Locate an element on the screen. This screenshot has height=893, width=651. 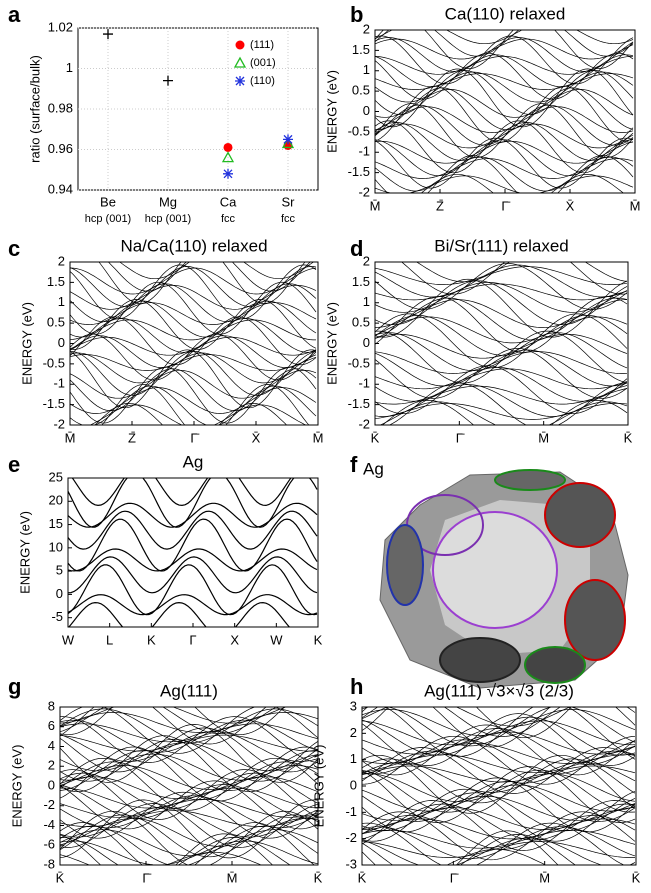
y-tick-label: 4 is located at coordinates (51, 745).